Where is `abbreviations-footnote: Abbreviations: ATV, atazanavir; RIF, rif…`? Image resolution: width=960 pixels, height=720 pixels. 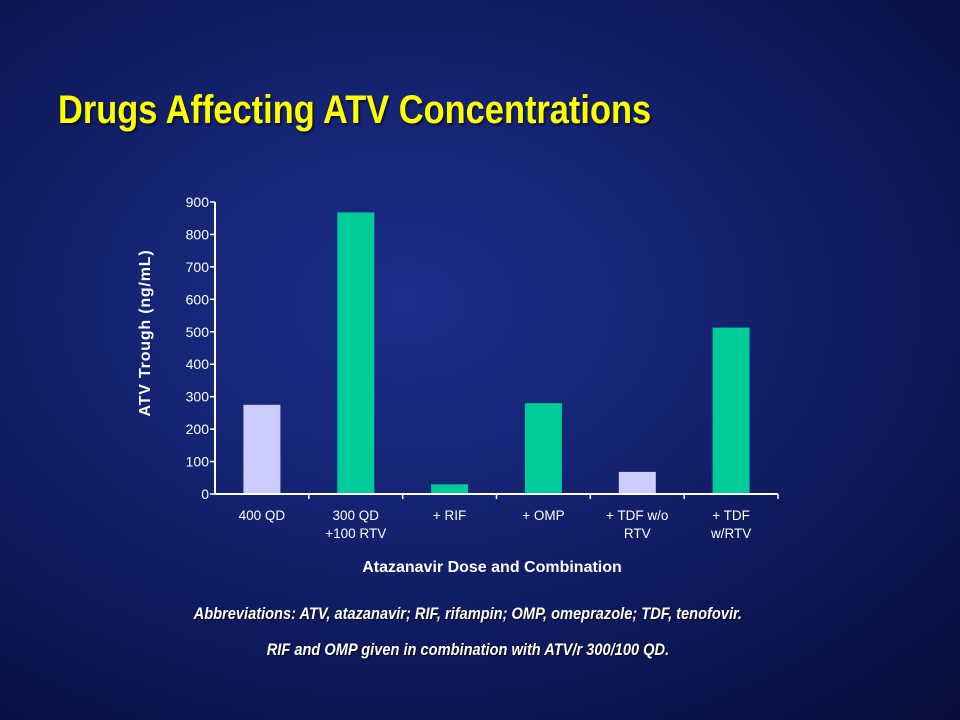 abbreviations-footnote: Abbreviations: ATV, atazanavir; RIF, rif… is located at coordinates (468, 614).